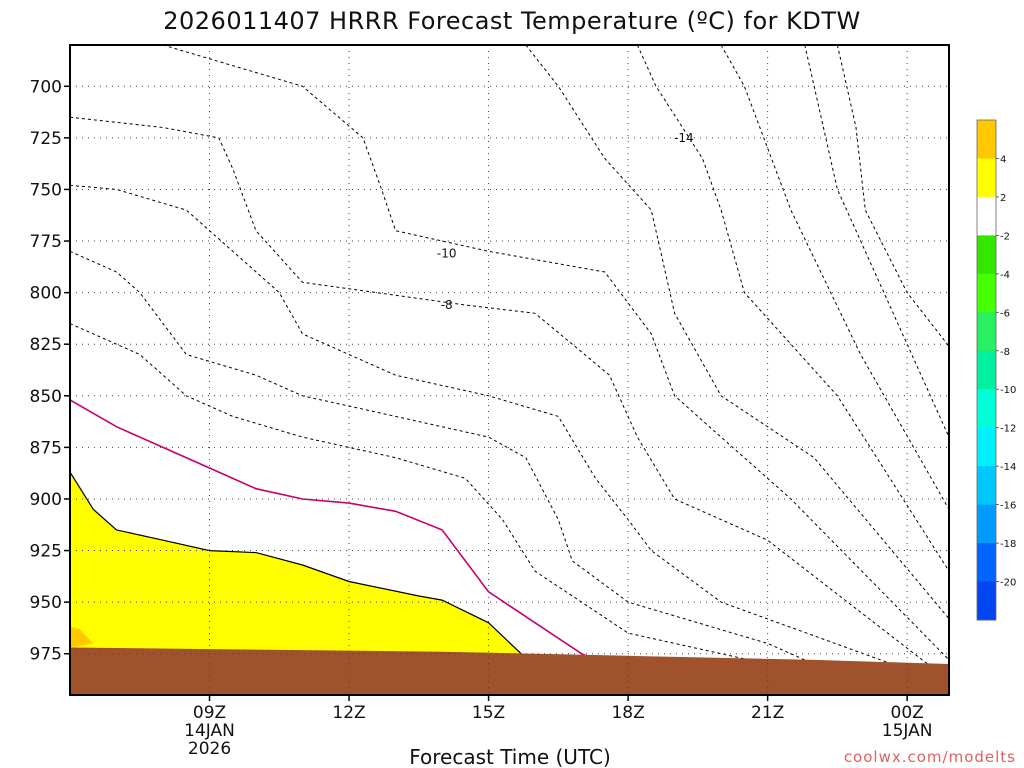 Image resolution: width=1024 pixels, height=768 pixels. Describe the element at coordinates (1008, 583) in the screenshot. I see `colorbar-label: -20` at that location.